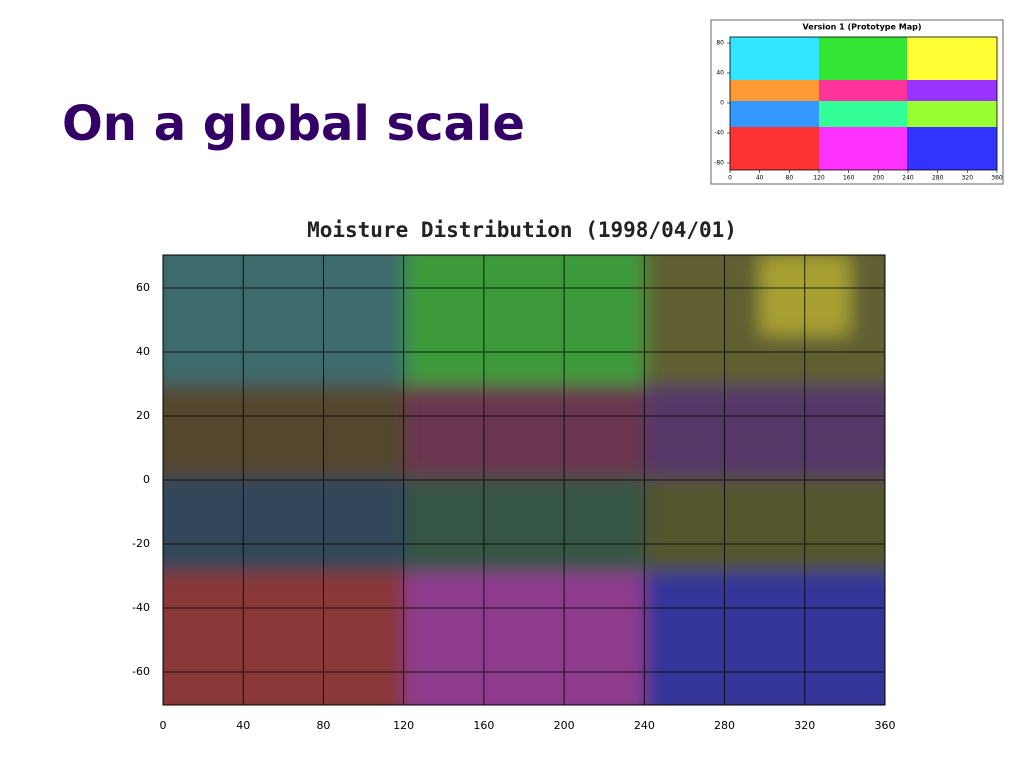  I want to click on y-tick-label: 20, so click(143, 415).